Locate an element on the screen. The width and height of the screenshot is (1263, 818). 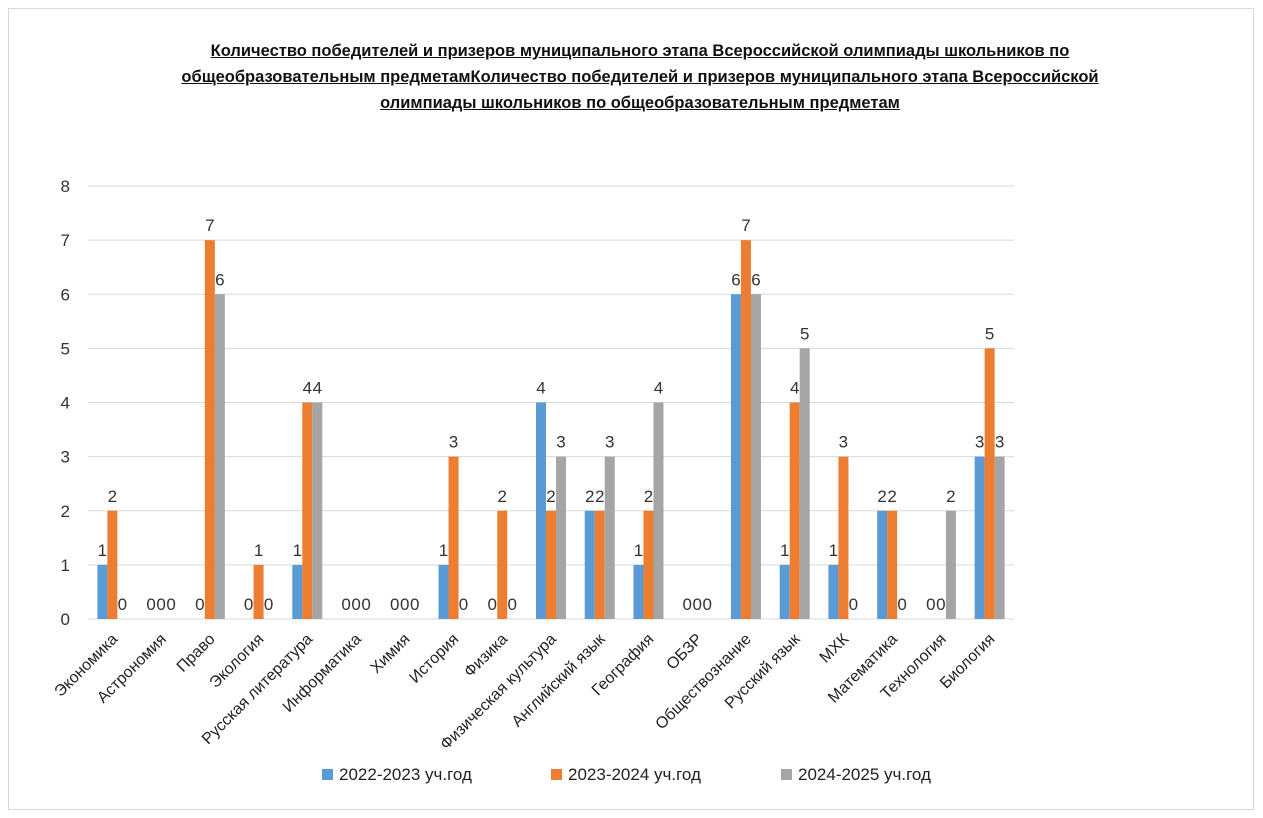
y-axis: 0 1 2 3 4 5 6 7 8 is located at coordinates (65, 403).